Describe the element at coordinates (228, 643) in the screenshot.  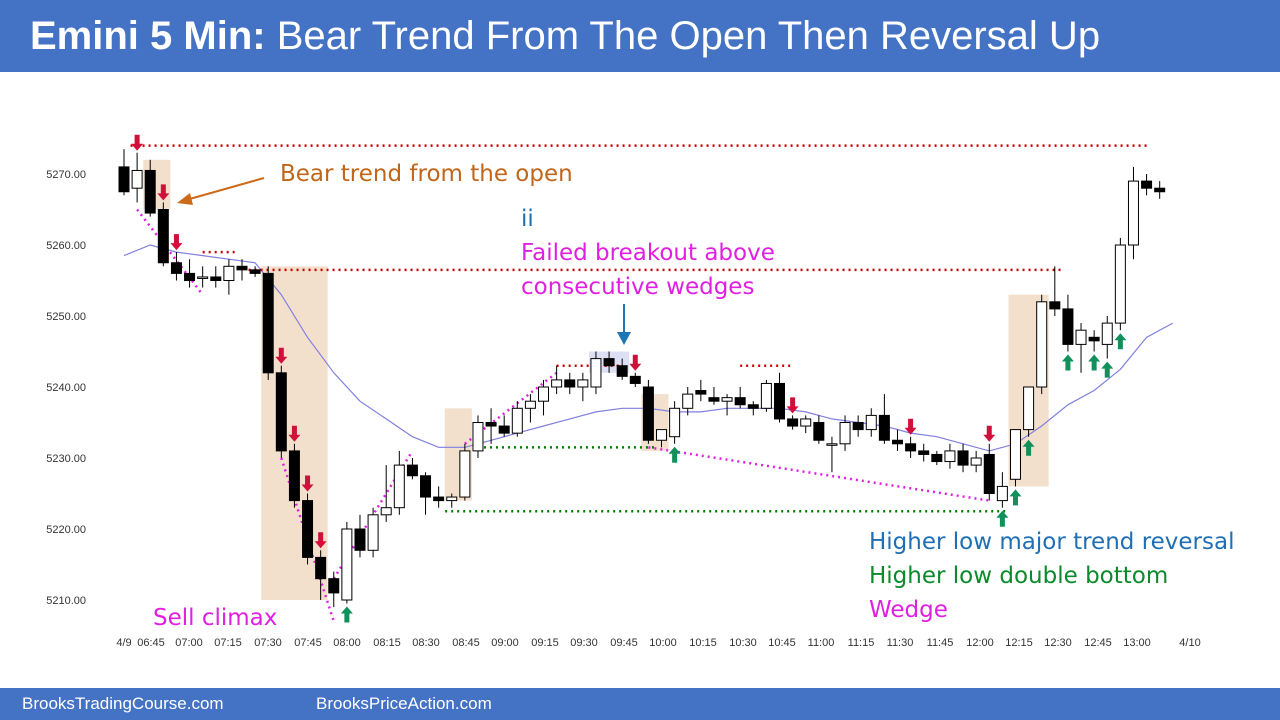
I see `x-tick-label-3: 07:15` at that location.